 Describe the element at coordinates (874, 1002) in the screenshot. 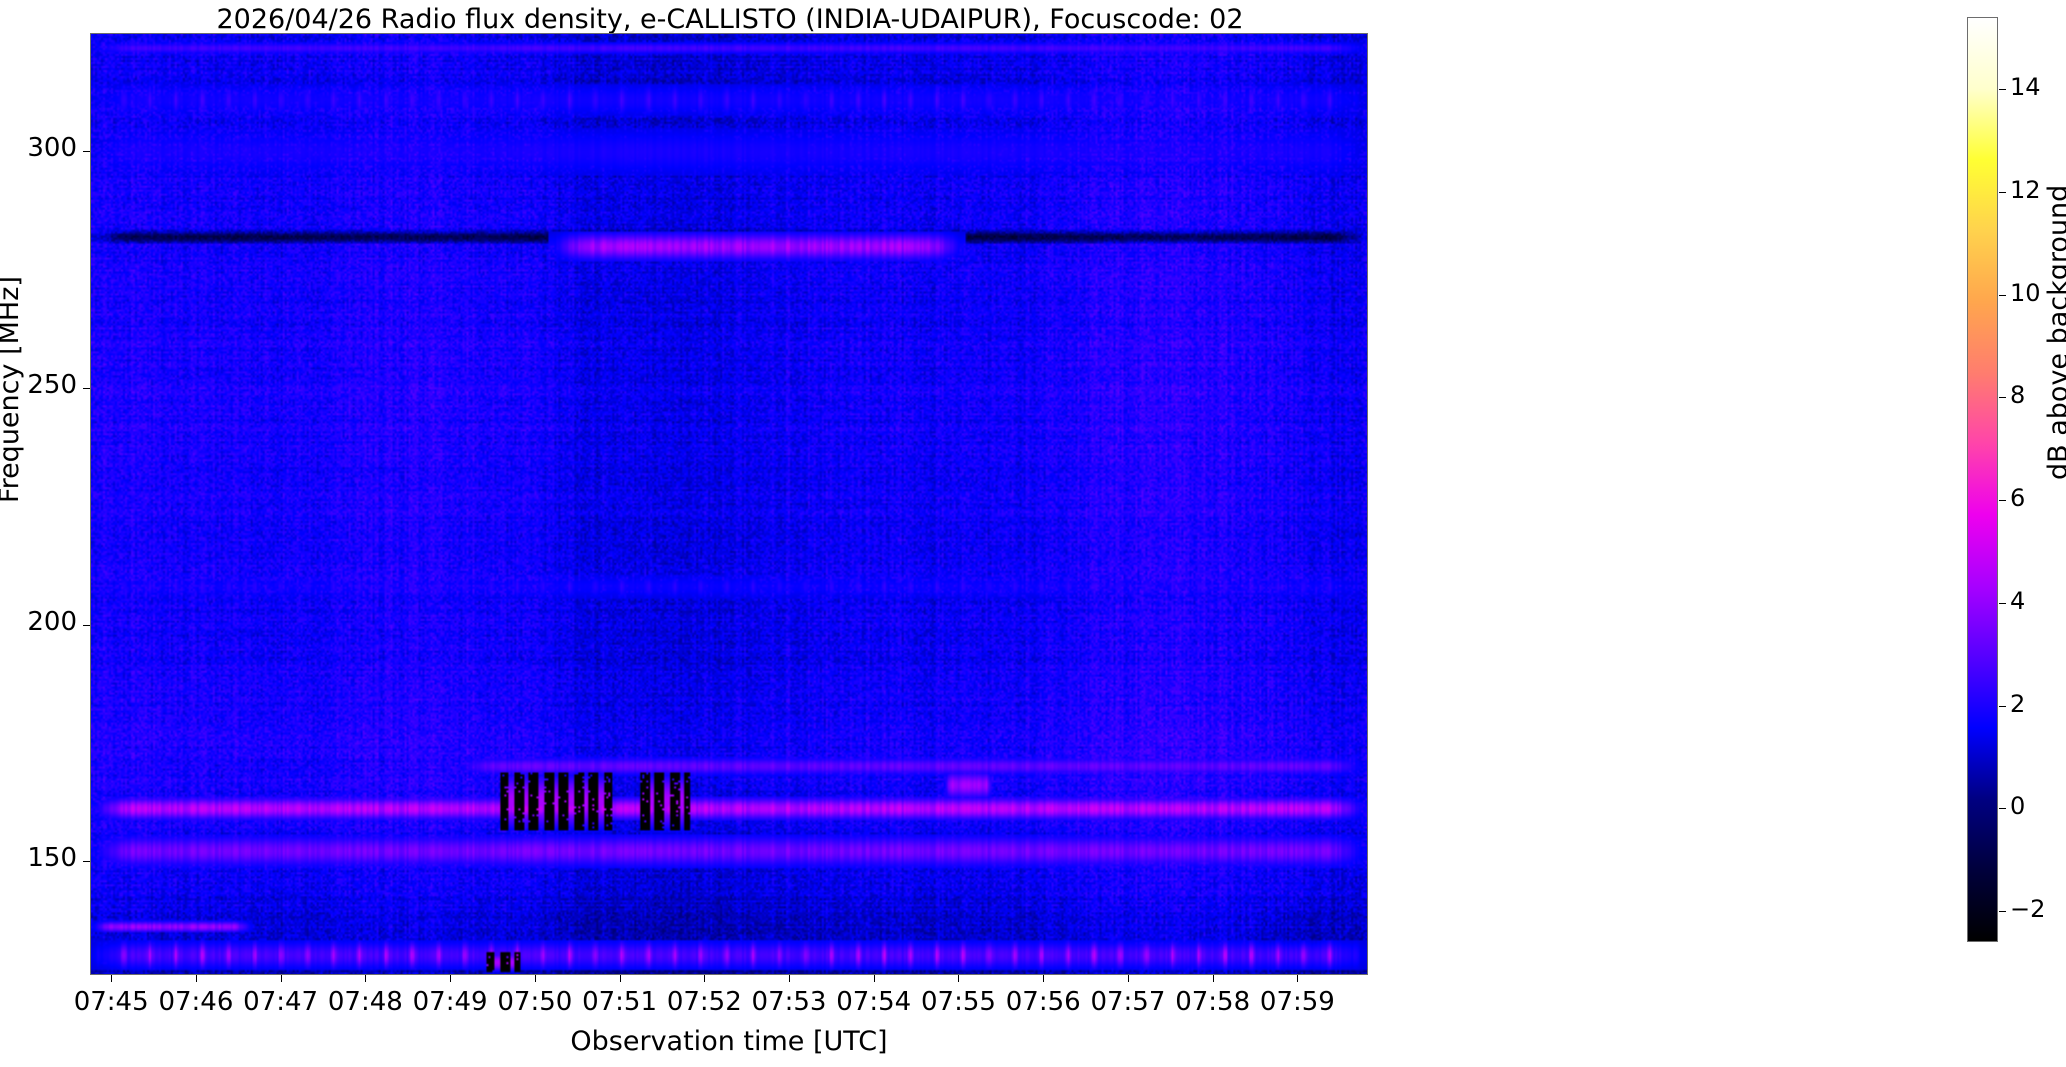

I see `x-tick-label: 07:54` at that location.